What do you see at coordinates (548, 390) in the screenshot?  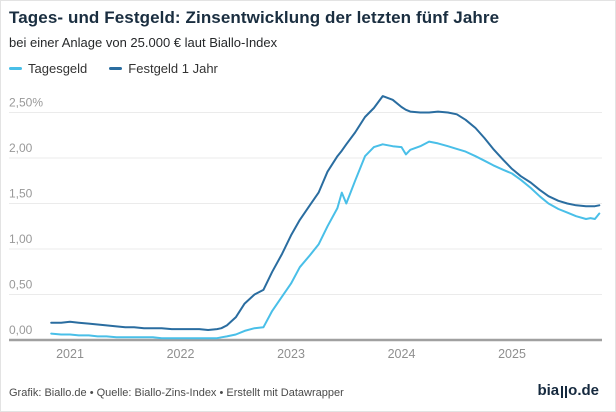 I see `logo-text-left: bia` at bounding box center [548, 390].